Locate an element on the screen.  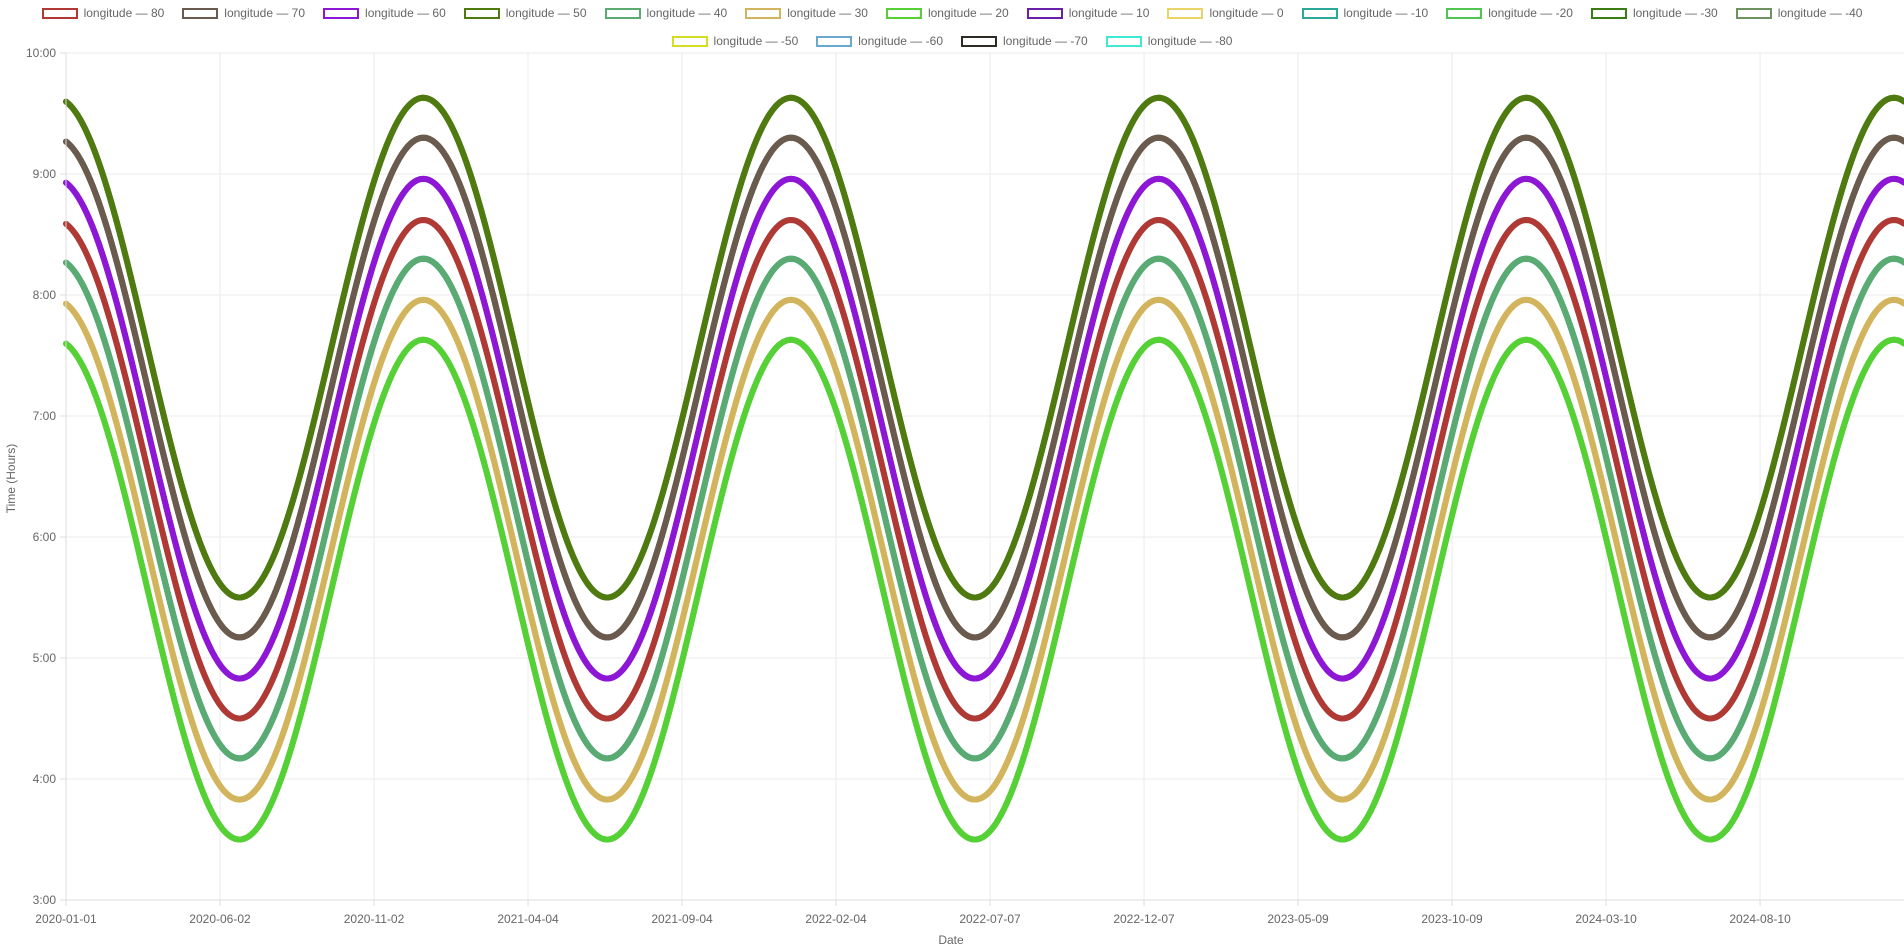
legend-item: longitude — 80 is located at coordinates (103, 13).